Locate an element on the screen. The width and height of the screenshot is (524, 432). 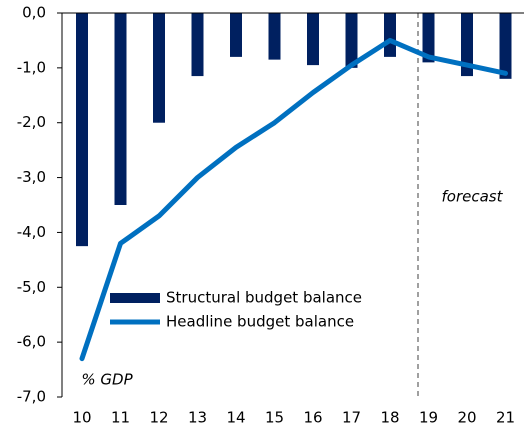
y-tick-label: -1,0 is located at coordinates (31, 67).